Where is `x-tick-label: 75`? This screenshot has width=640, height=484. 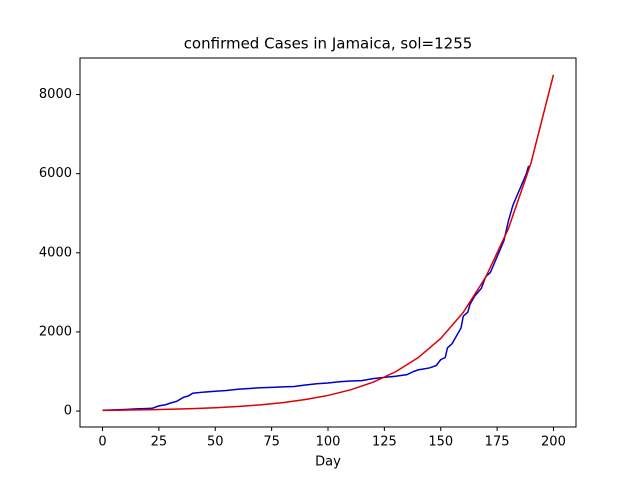 x-tick-label: 75 is located at coordinates (271, 442).